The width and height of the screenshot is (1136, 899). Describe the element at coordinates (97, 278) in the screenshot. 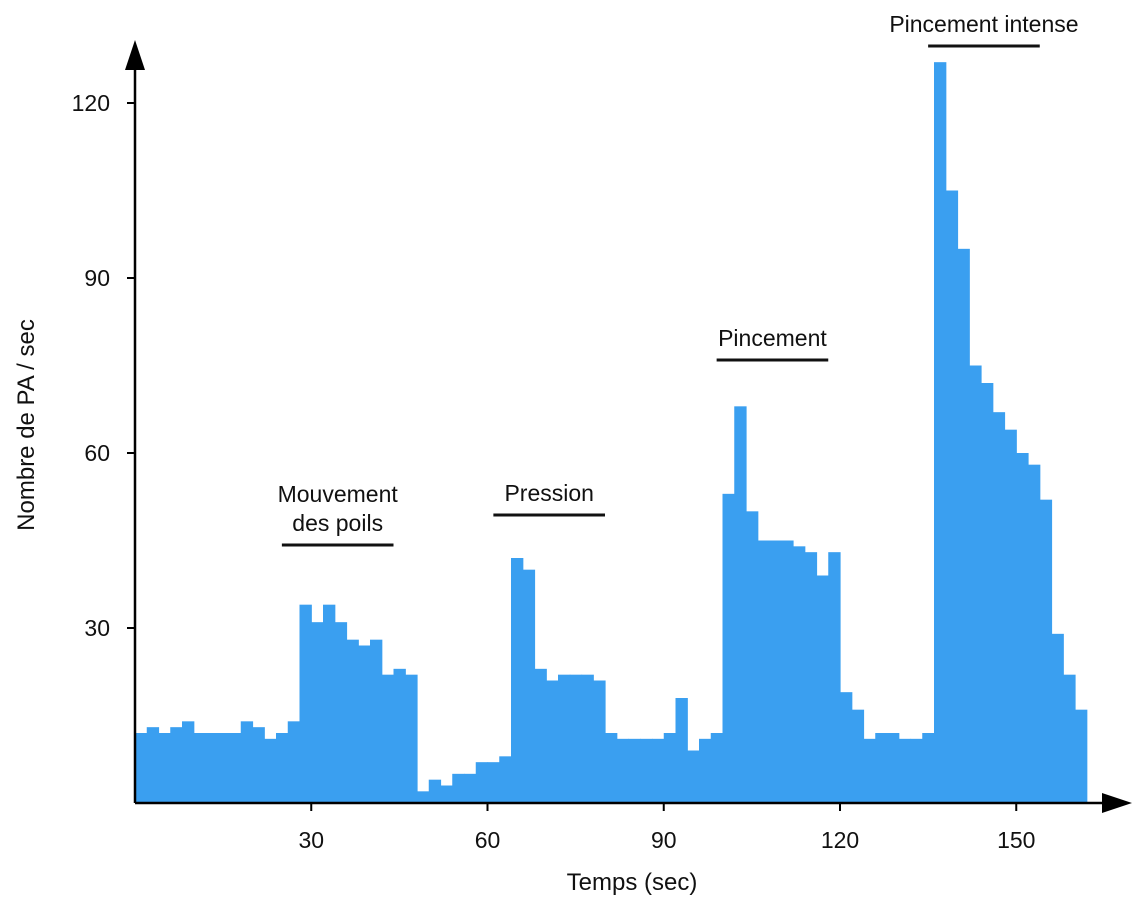

I see `y-tick-label: 90` at that location.